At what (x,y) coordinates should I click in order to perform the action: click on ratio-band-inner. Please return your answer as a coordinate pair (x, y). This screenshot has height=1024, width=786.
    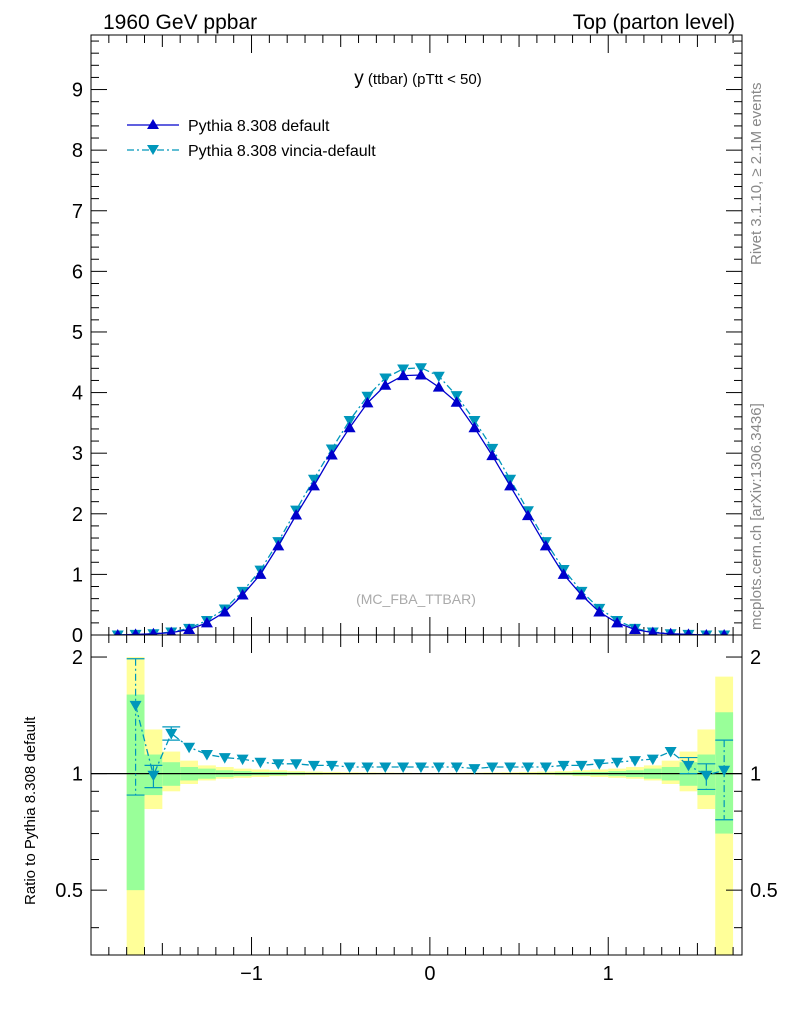
    Looking at the image, I should click on (135, 792).